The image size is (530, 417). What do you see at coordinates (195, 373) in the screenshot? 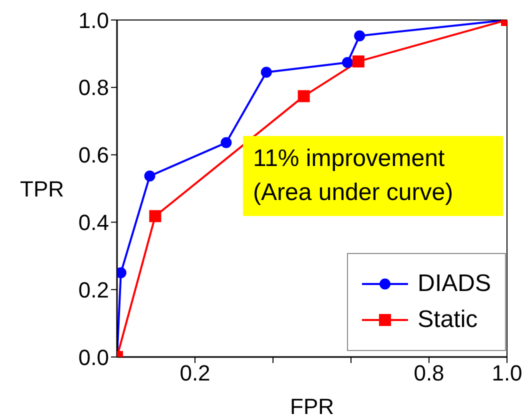
I see `x-tick-label: 0.2` at bounding box center [195, 373].